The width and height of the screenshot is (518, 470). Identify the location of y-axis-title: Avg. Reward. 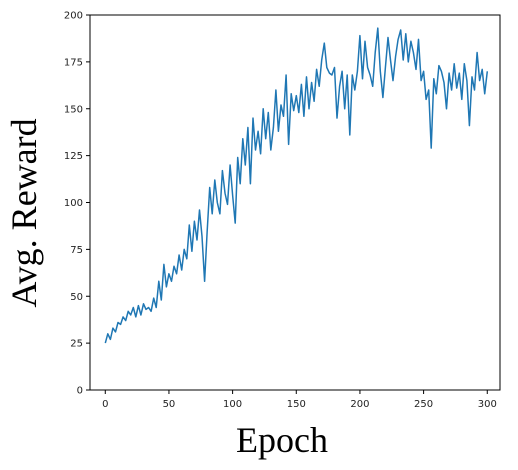
(24, 212).